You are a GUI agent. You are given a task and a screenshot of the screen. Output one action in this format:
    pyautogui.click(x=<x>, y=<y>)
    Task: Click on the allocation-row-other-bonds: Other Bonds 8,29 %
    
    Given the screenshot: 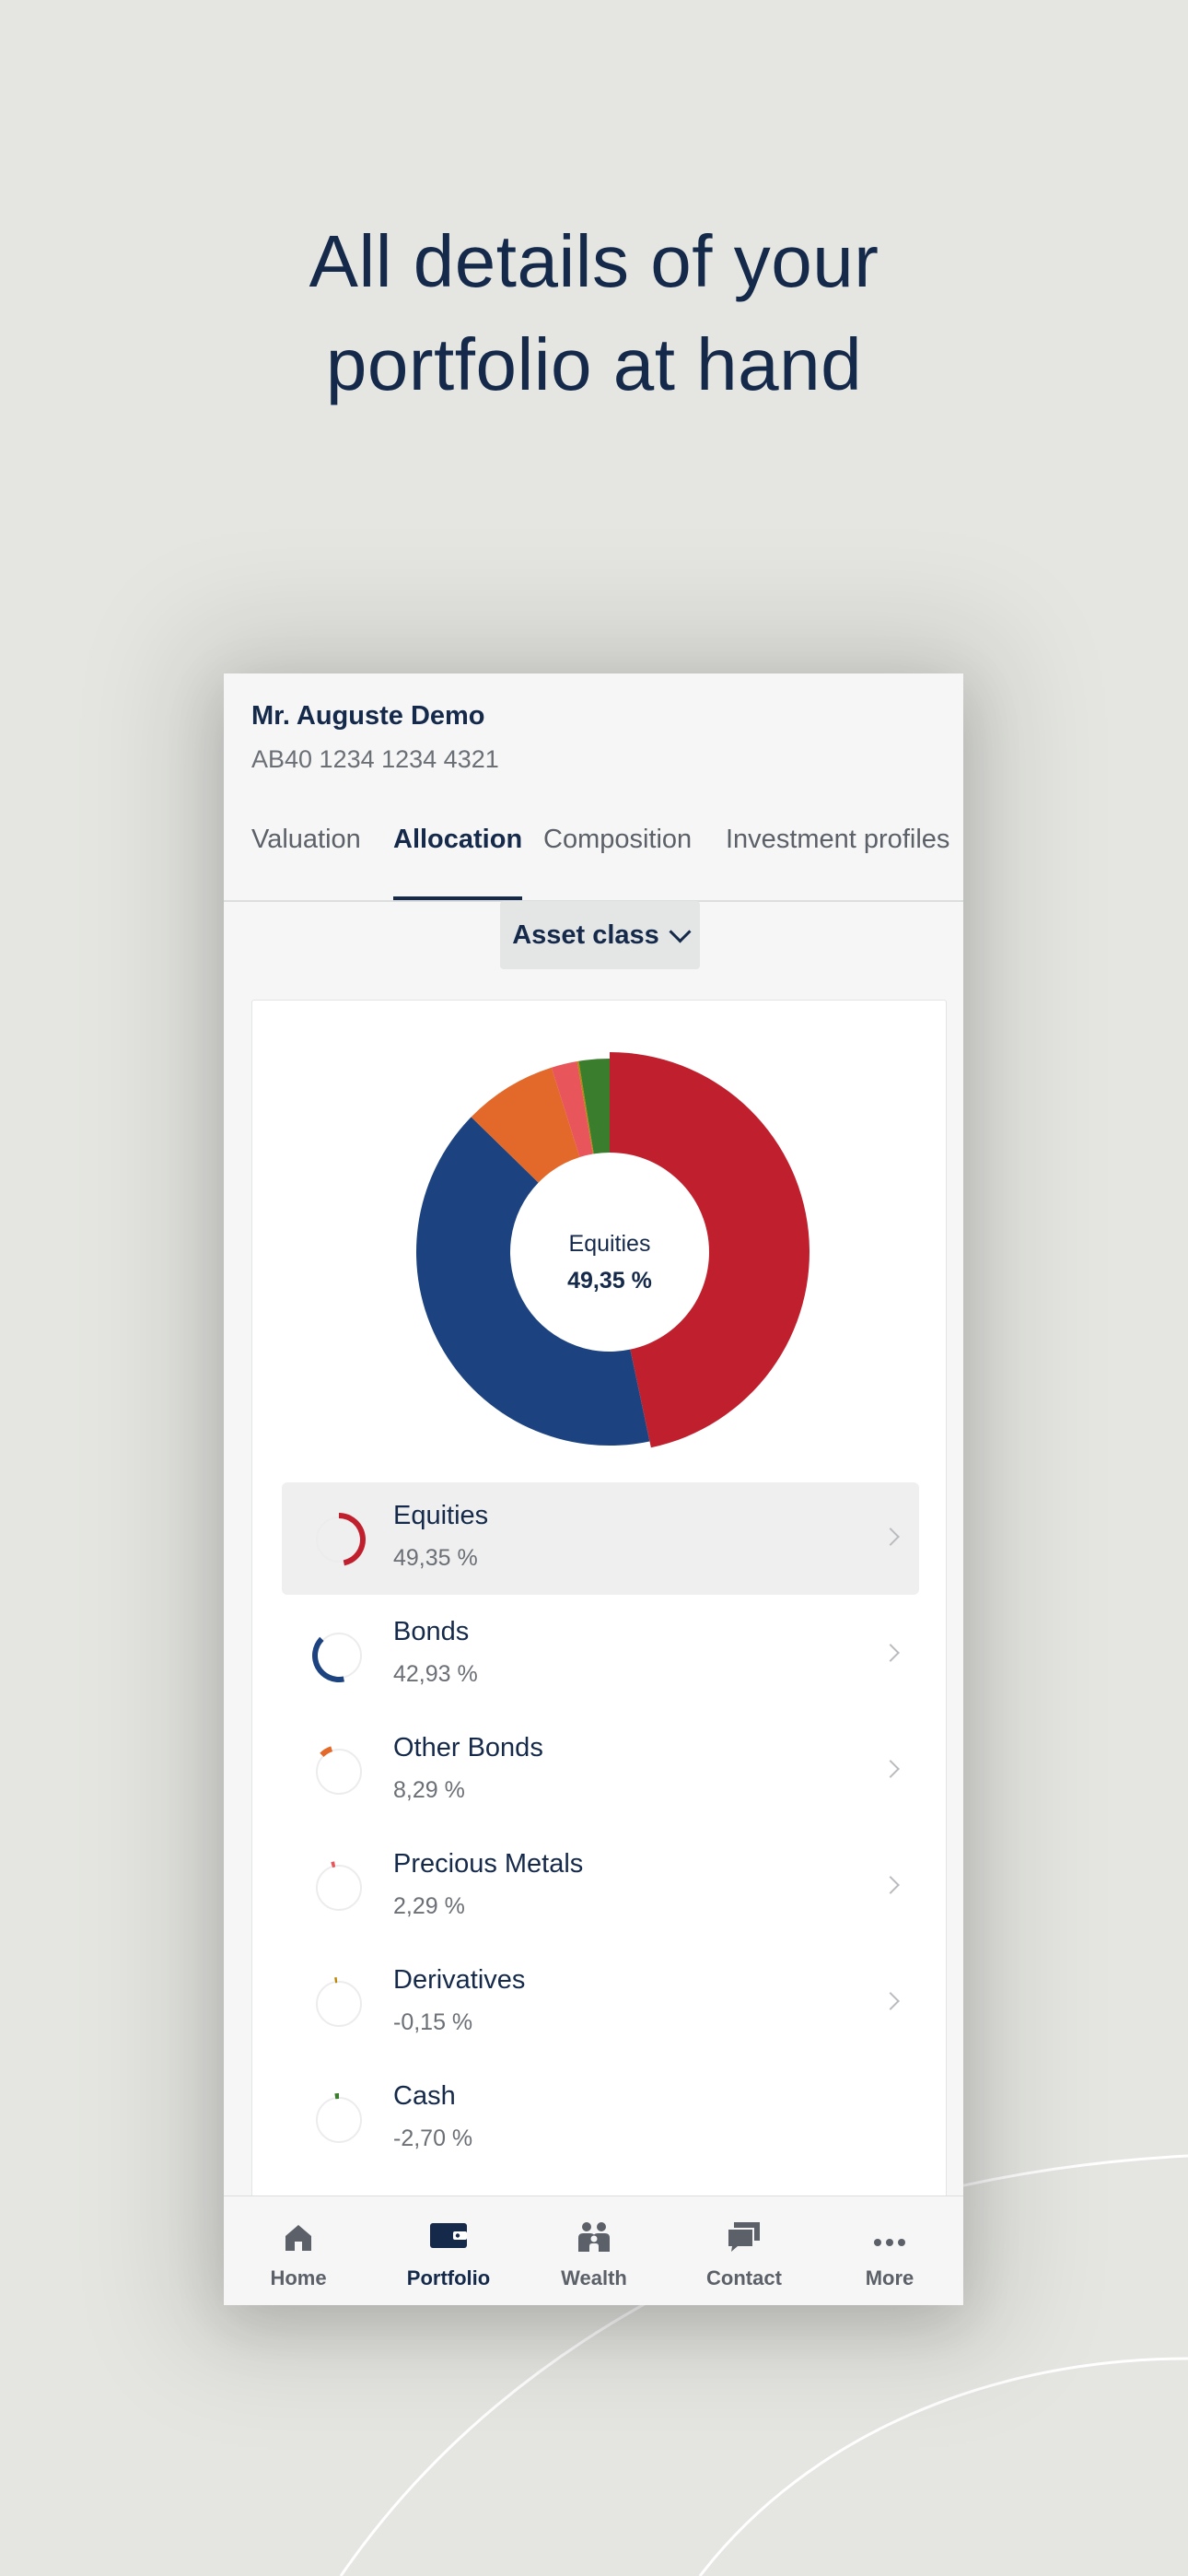 What is the action you would take?
    pyautogui.click(x=600, y=1771)
    